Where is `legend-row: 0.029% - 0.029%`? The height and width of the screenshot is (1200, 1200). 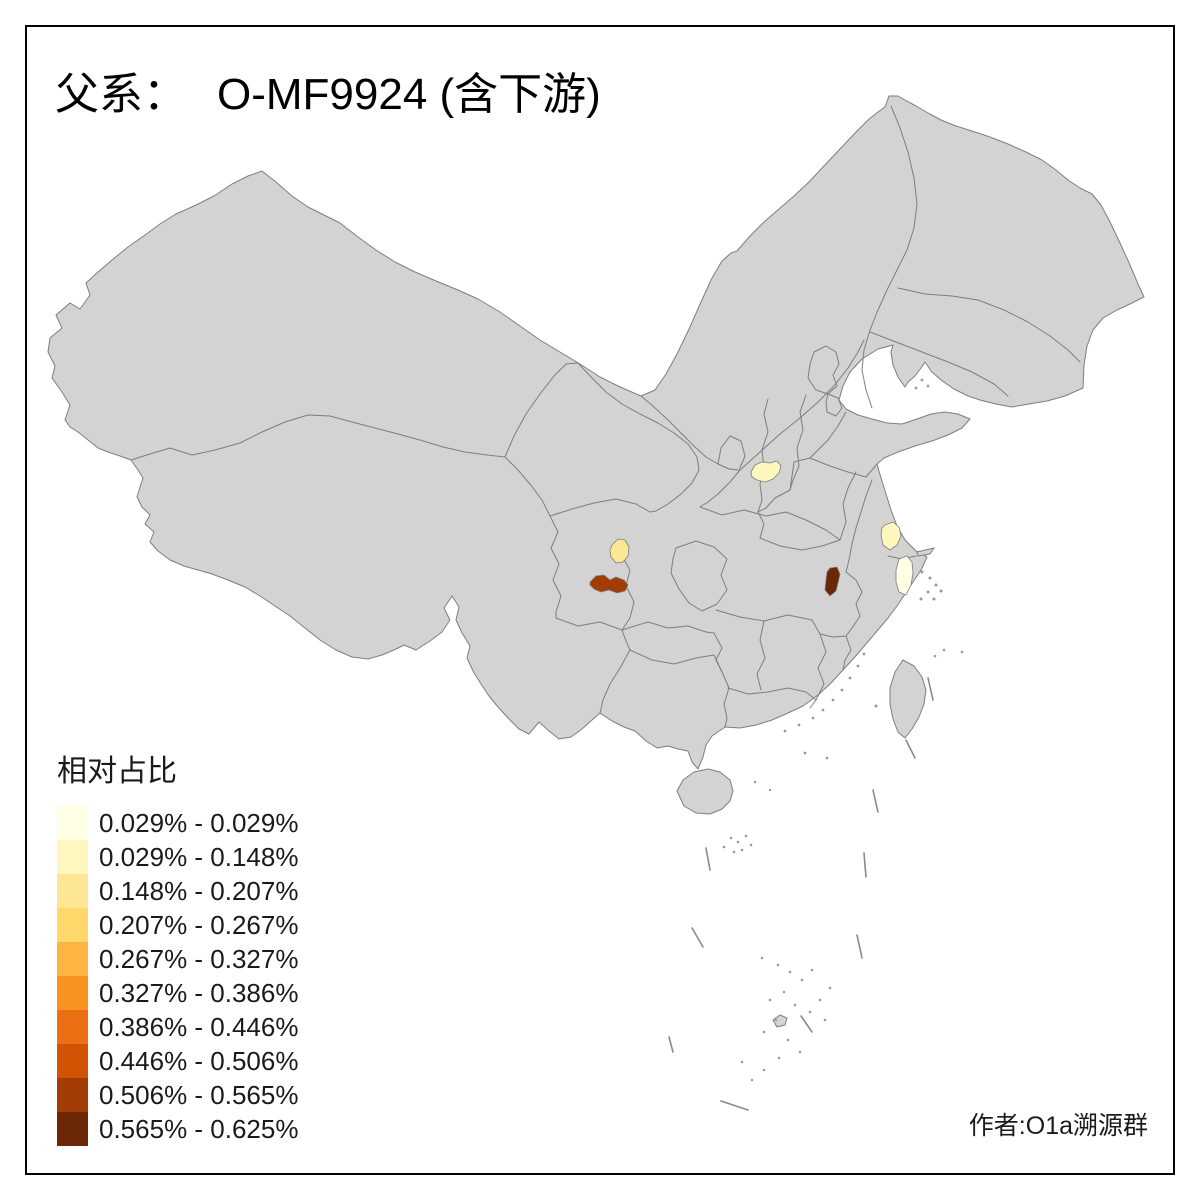
legend-row: 0.029% - 0.029% is located at coordinates (177, 823).